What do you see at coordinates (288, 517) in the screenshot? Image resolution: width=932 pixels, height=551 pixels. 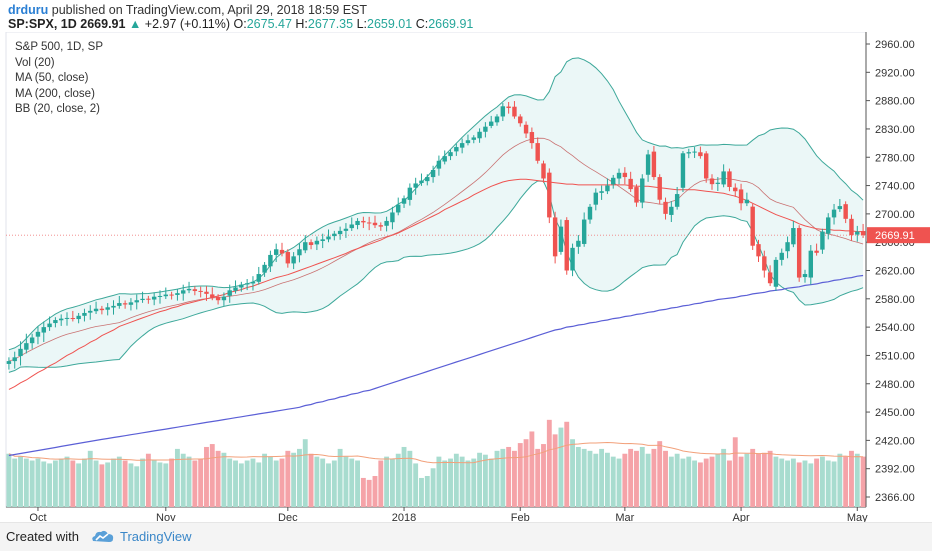 I see `time-tick-label: Dec` at bounding box center [288, 517].